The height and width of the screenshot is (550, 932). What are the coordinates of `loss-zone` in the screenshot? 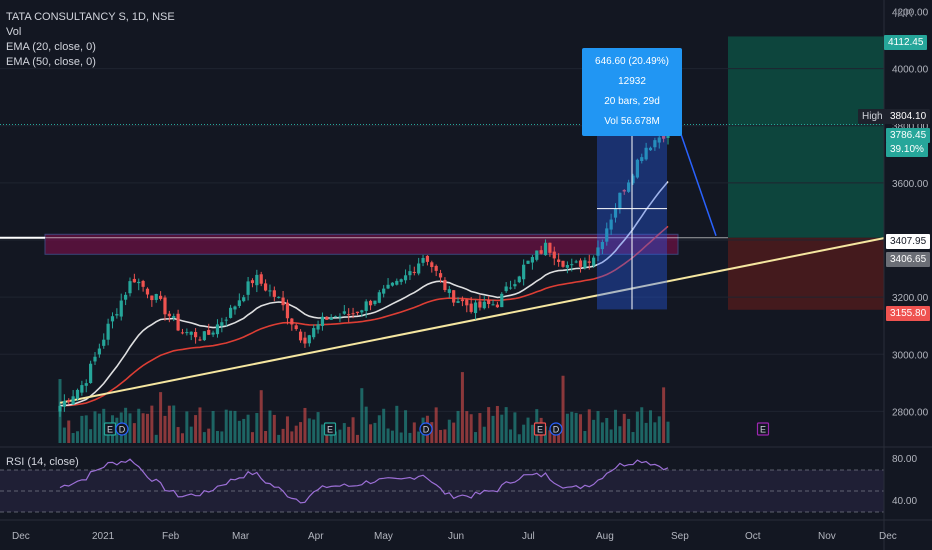 It's located at (806, 273).